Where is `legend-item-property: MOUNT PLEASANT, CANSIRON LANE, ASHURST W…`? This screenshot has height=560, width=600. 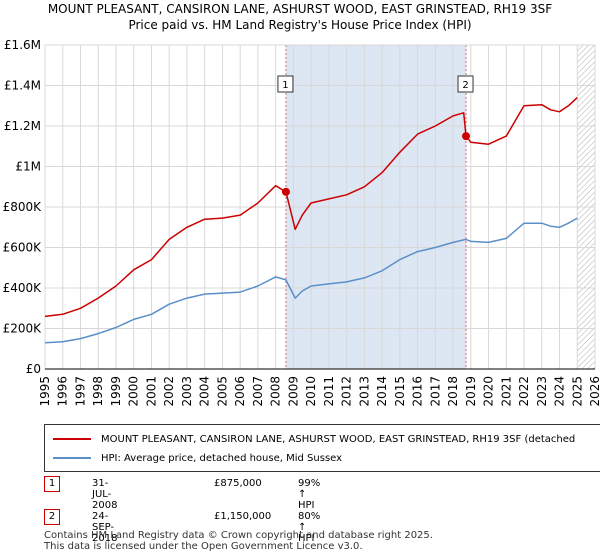 legend-item-property: MOUNT PLEASANT, CANSIRON LANE, ASHURST W… is located at coordinates (314, 439).